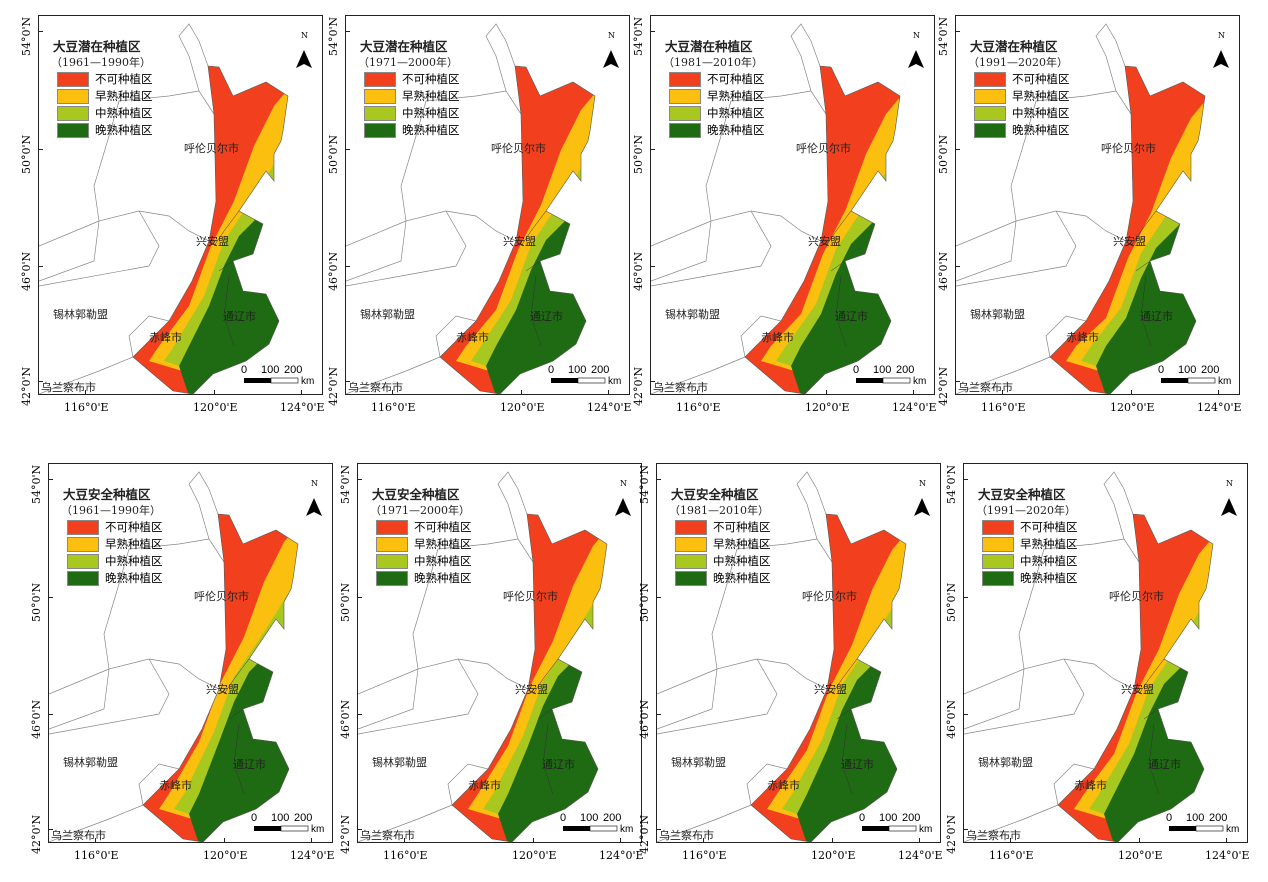 The width and height of the screenshot is (1268, 882). Describe the element at coordinates (105, 79) in the screenshot. I see `legend-item: 不可种植区` at that location.